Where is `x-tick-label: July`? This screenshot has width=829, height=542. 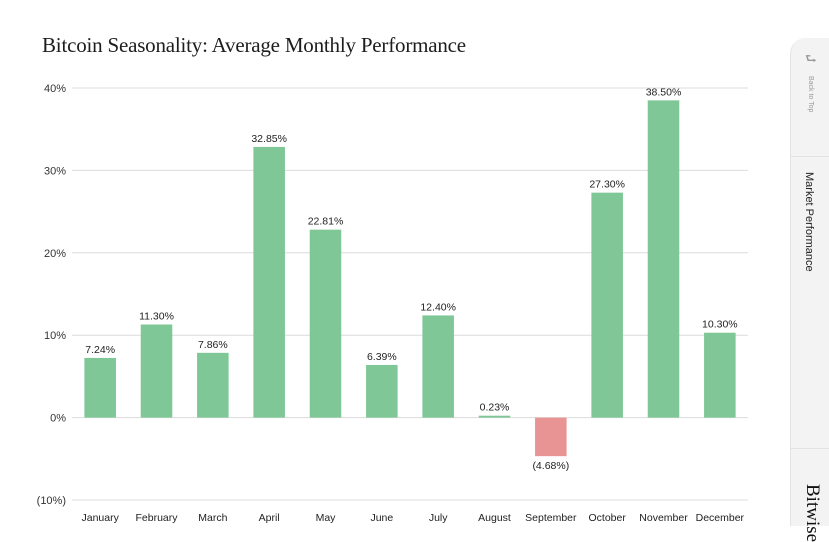 x-tick-label: July is located at coordinates (438, 518).